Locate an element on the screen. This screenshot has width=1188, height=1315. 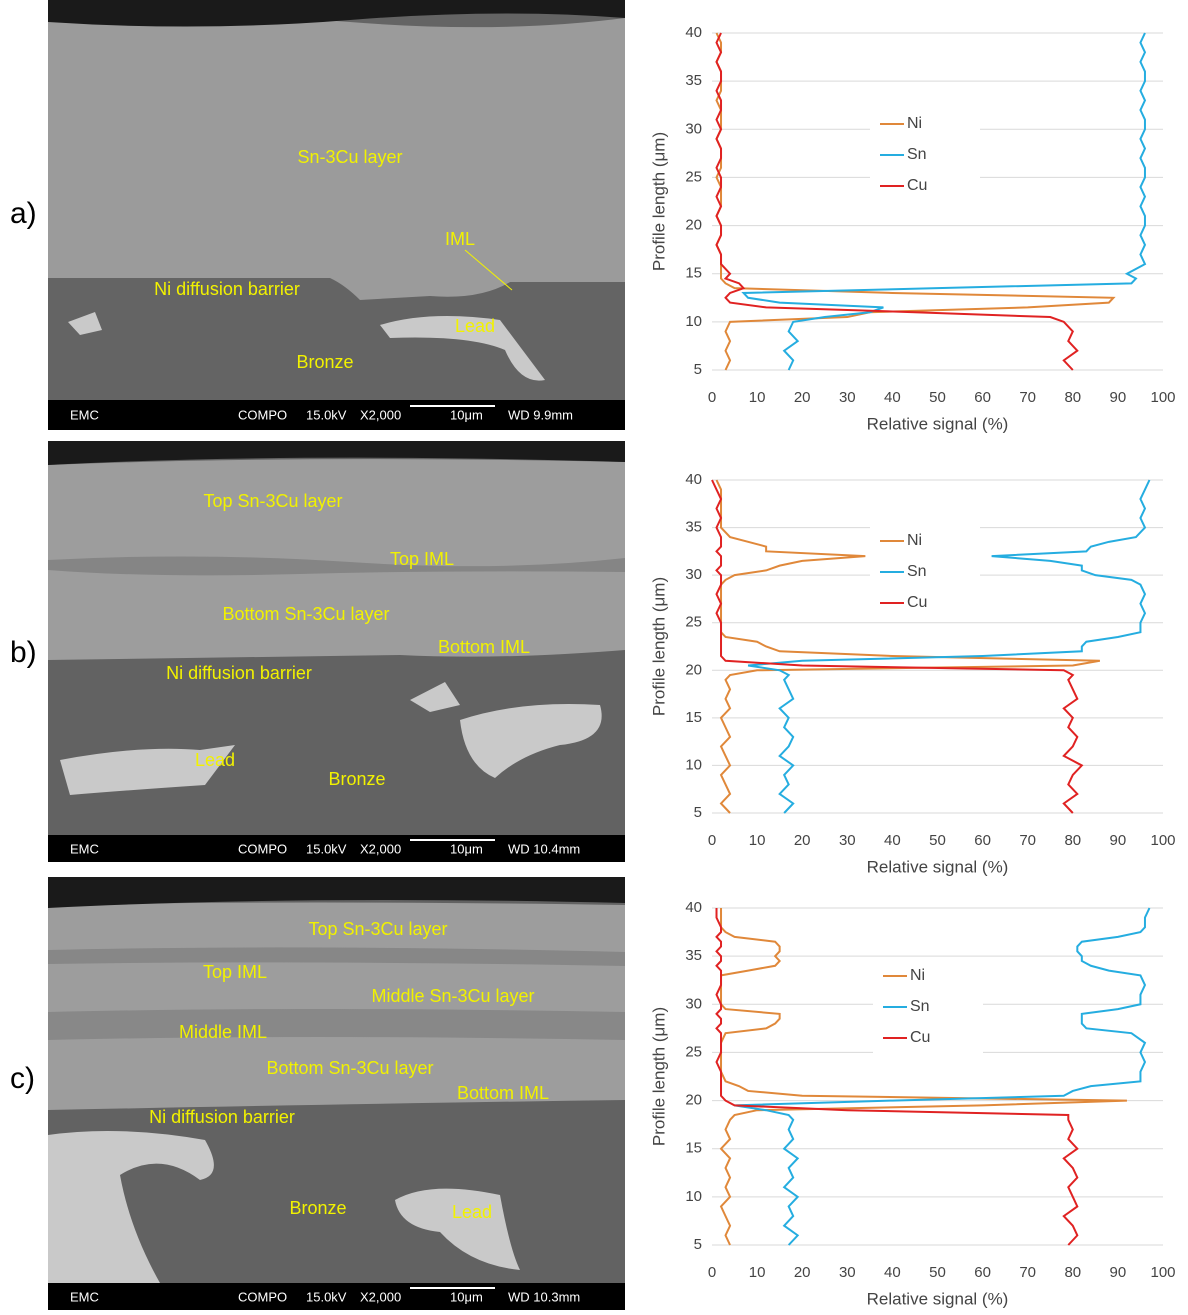
y-tick-label: 10 is located at coordinates (693, 321).